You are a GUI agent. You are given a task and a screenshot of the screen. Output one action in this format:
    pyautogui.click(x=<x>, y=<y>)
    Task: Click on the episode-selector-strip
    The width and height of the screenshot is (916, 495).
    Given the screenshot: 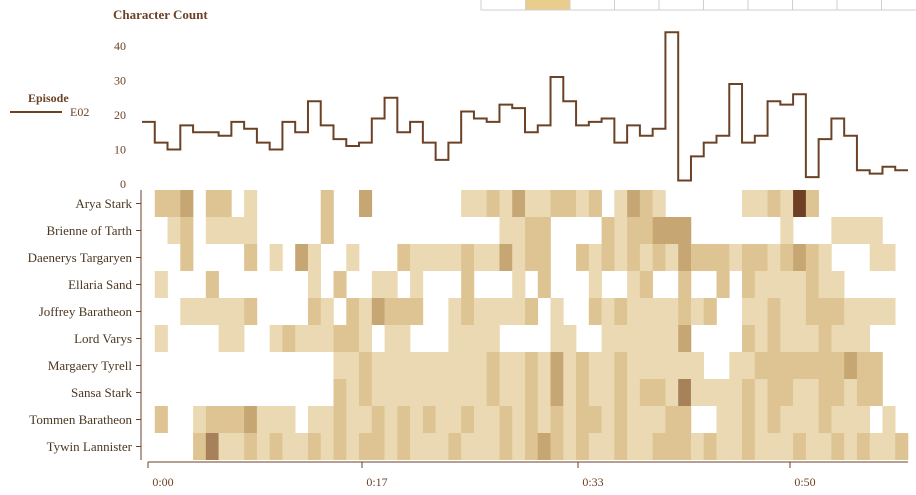 What is the action you would take?
    pyautogui.click(x=698, y=5)
    